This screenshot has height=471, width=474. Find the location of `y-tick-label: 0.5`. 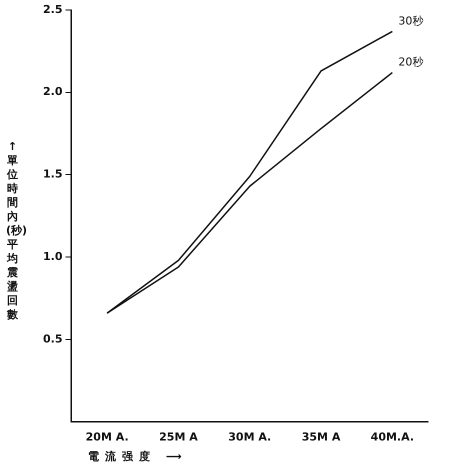

y-tick-label: 0.5 is located at coordinates (52, 339).